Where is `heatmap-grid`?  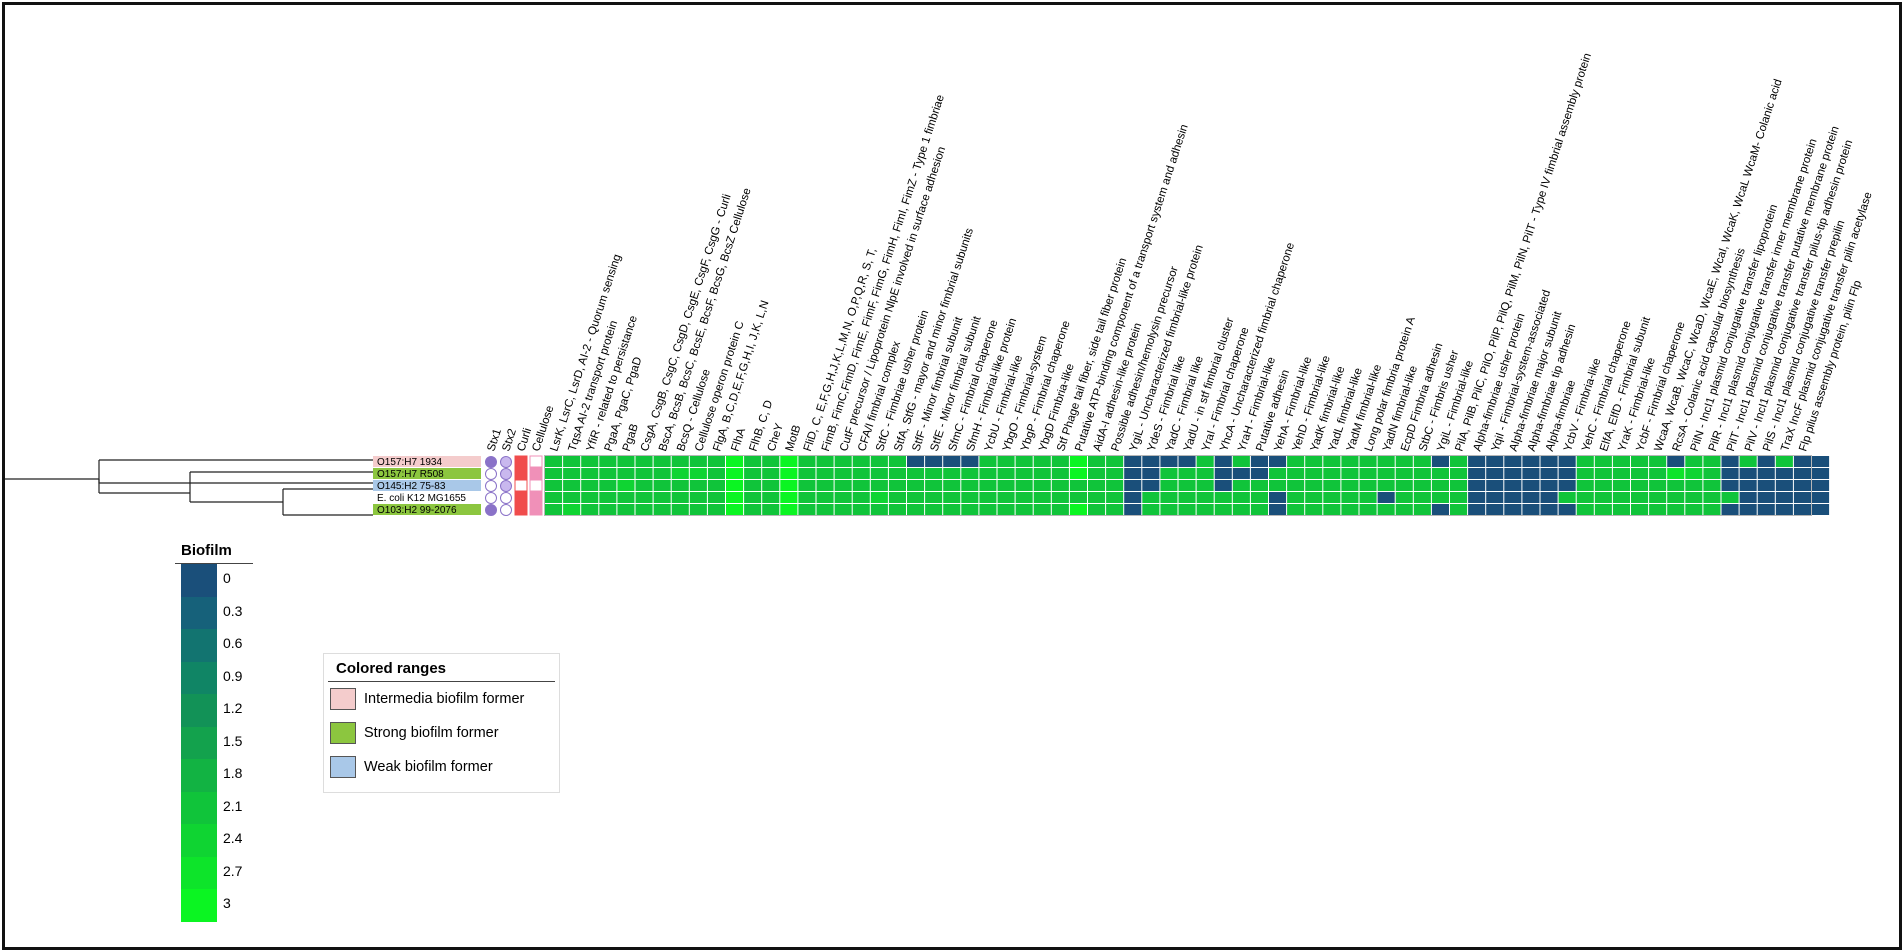 heatmap-grid is located at coordinates (1187, 485).